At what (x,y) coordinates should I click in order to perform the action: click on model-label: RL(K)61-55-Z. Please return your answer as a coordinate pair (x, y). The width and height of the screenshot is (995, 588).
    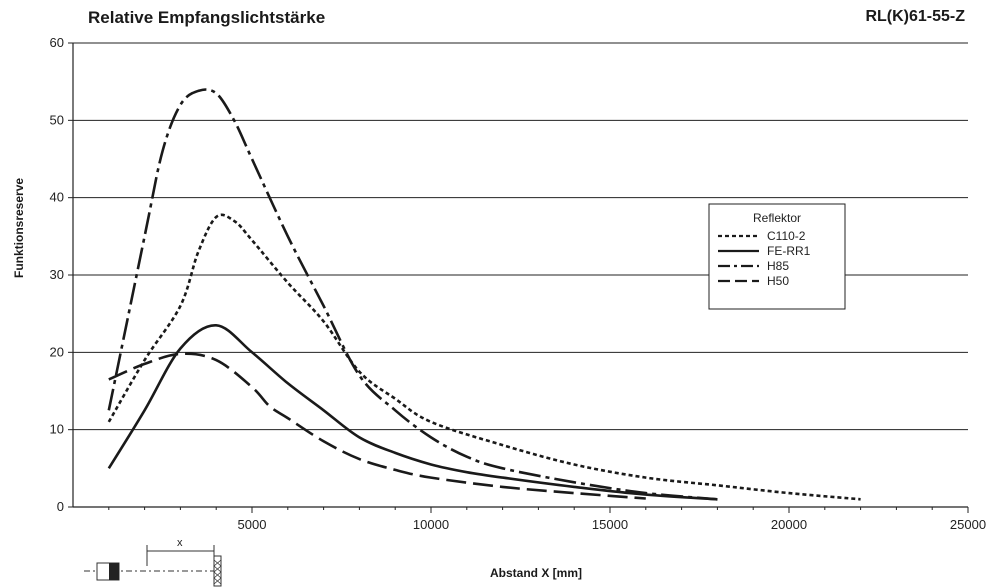
    Looking at the image, I should click on (915, 16).